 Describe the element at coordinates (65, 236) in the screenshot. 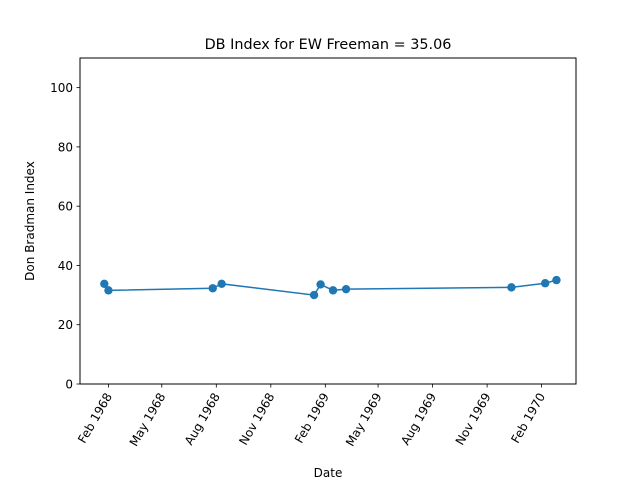

I see `y-axis: 0 20 40 60 80 100` at that location.